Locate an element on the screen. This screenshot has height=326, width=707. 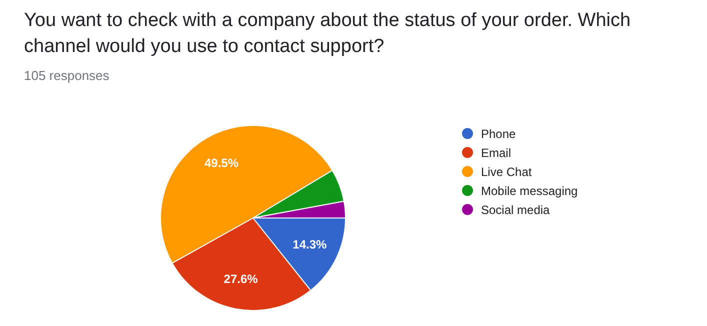
data-label: 27.6% is located at coordinates (241, 279).